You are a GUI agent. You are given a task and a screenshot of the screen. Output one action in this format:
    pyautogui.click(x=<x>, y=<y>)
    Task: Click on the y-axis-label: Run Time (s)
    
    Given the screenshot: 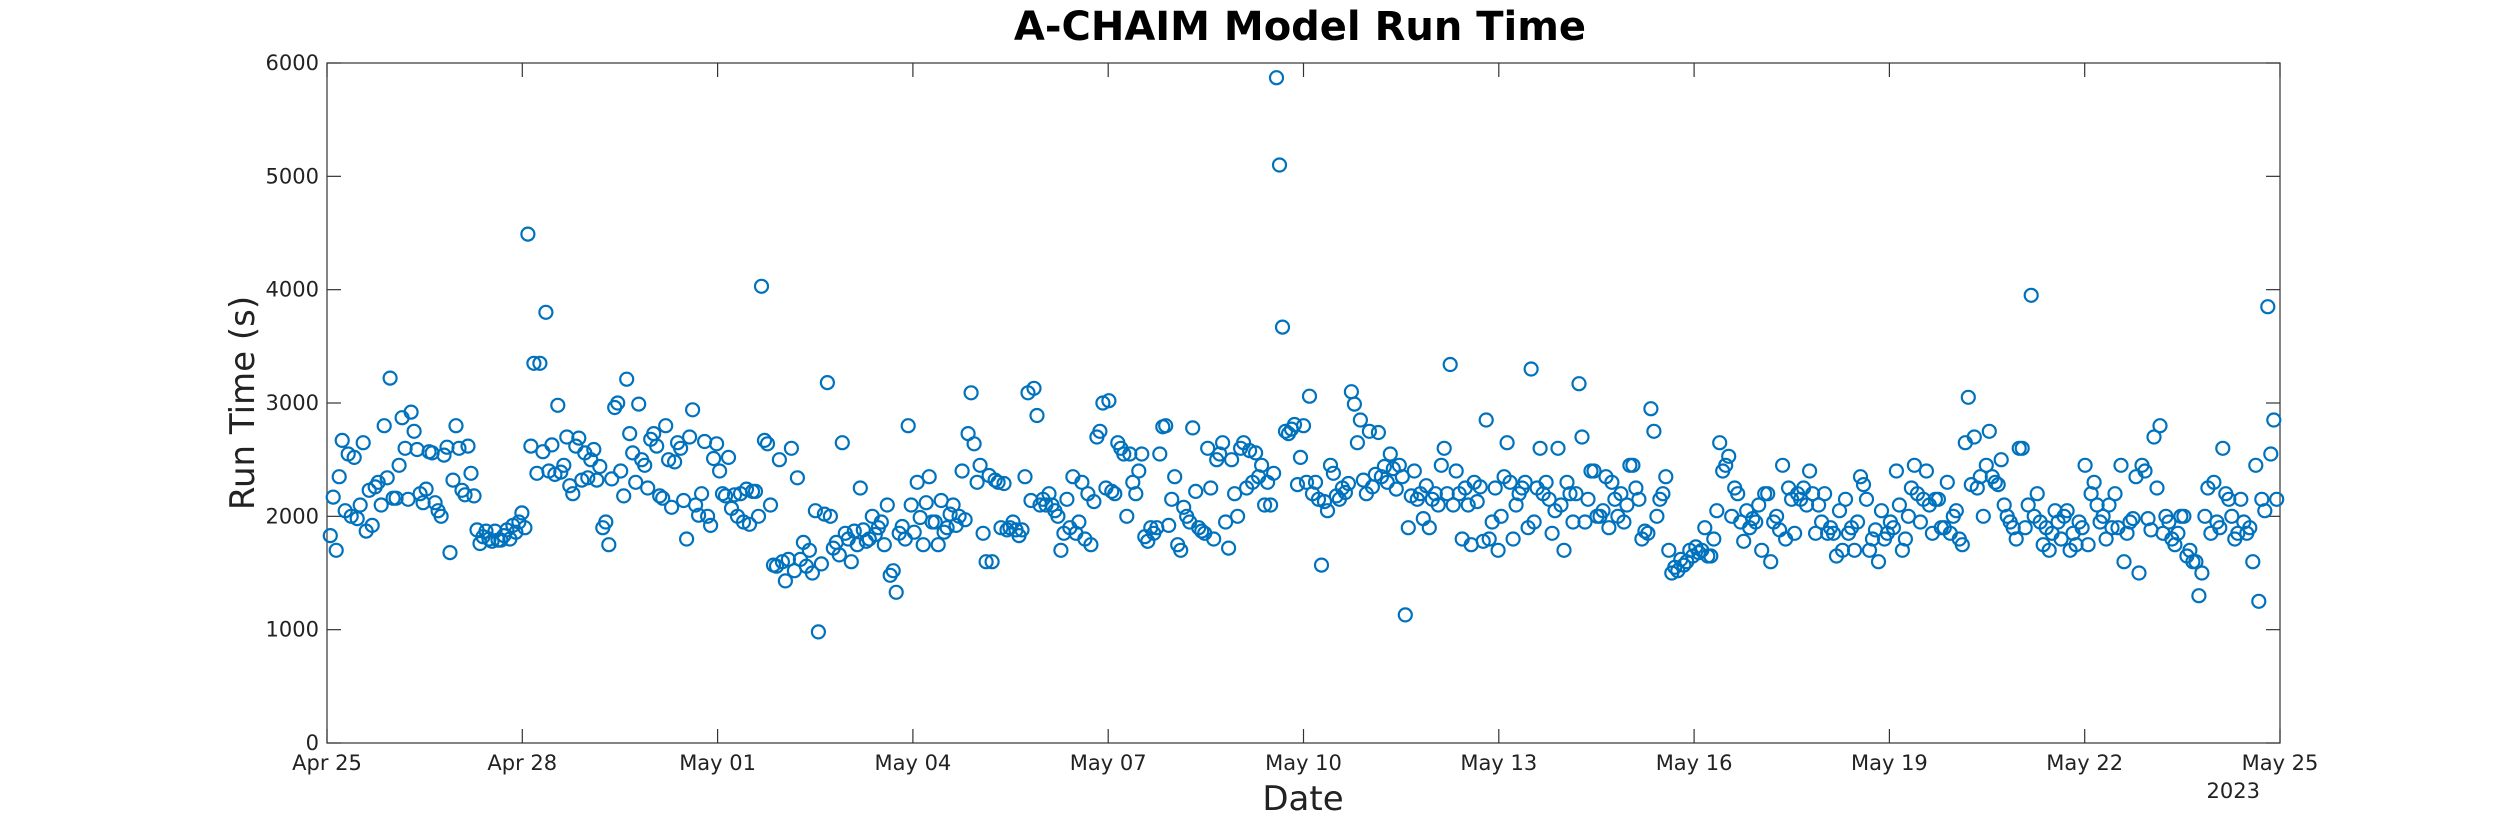 What is the action you would take?
    pyautogui.click(x=243, y=403)
    